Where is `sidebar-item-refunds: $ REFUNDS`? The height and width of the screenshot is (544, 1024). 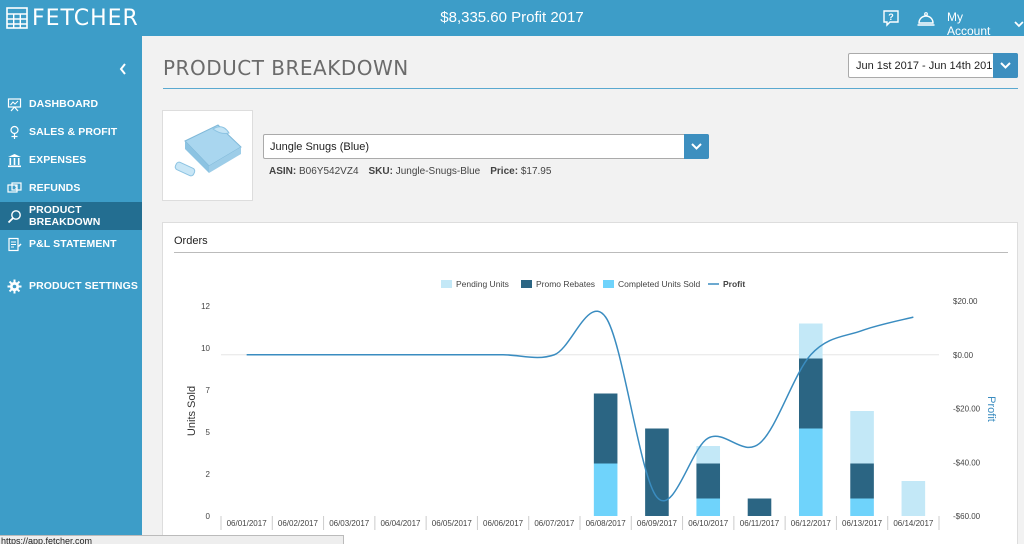
sidebar-item-refunds: $ REFUNDS is located at coordinates (71, 188).